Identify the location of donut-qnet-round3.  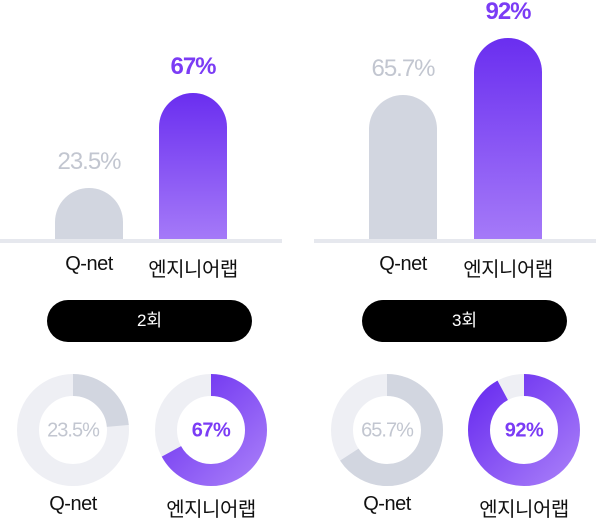
(387, 430).